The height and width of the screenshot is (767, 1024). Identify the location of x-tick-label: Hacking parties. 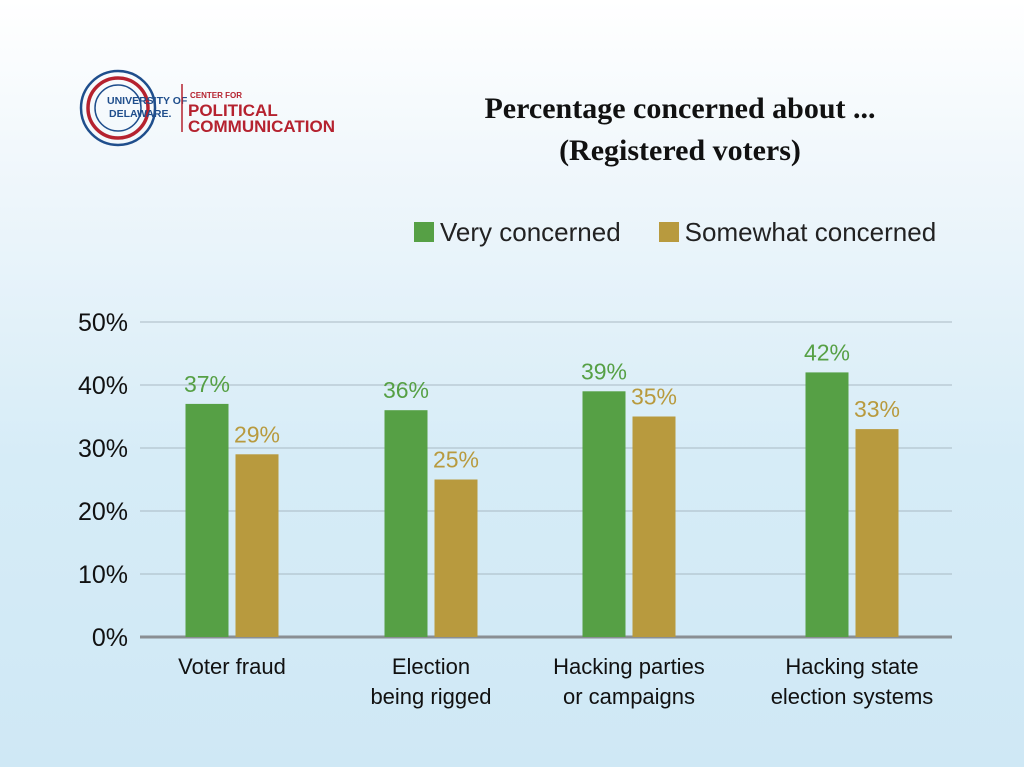
(629, 666).